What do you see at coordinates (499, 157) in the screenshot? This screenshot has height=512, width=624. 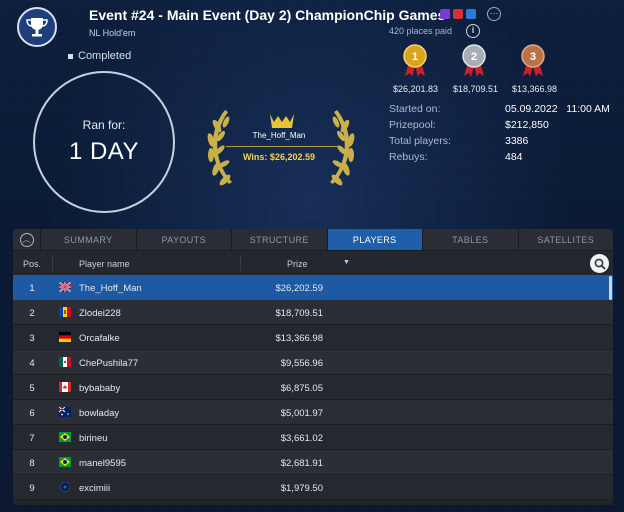 I see `stat-rebuys: Rebuys: 484` at bounding box center [499, 157].